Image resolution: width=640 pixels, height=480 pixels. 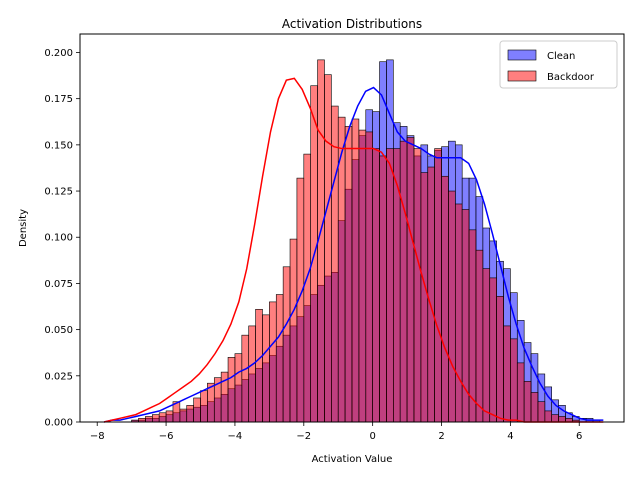 What do you see at coordinates (352, 459) in the screenshot?
I see `x-axis-label: Activation Value` at bounding box center [352, 459].